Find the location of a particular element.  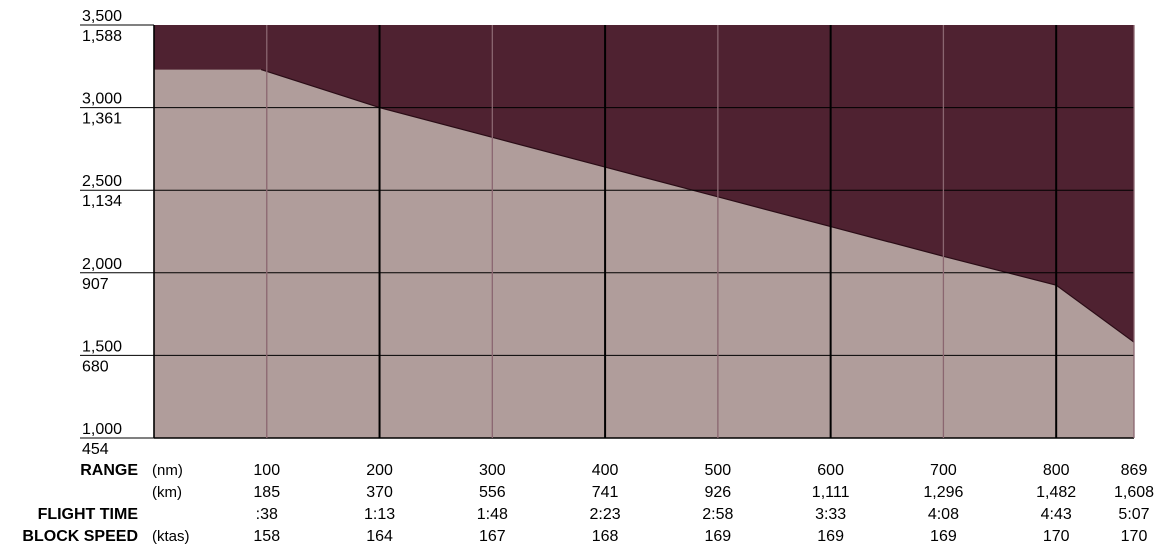

table-cell-km: 1,296 is located at coordinates (943, 492).